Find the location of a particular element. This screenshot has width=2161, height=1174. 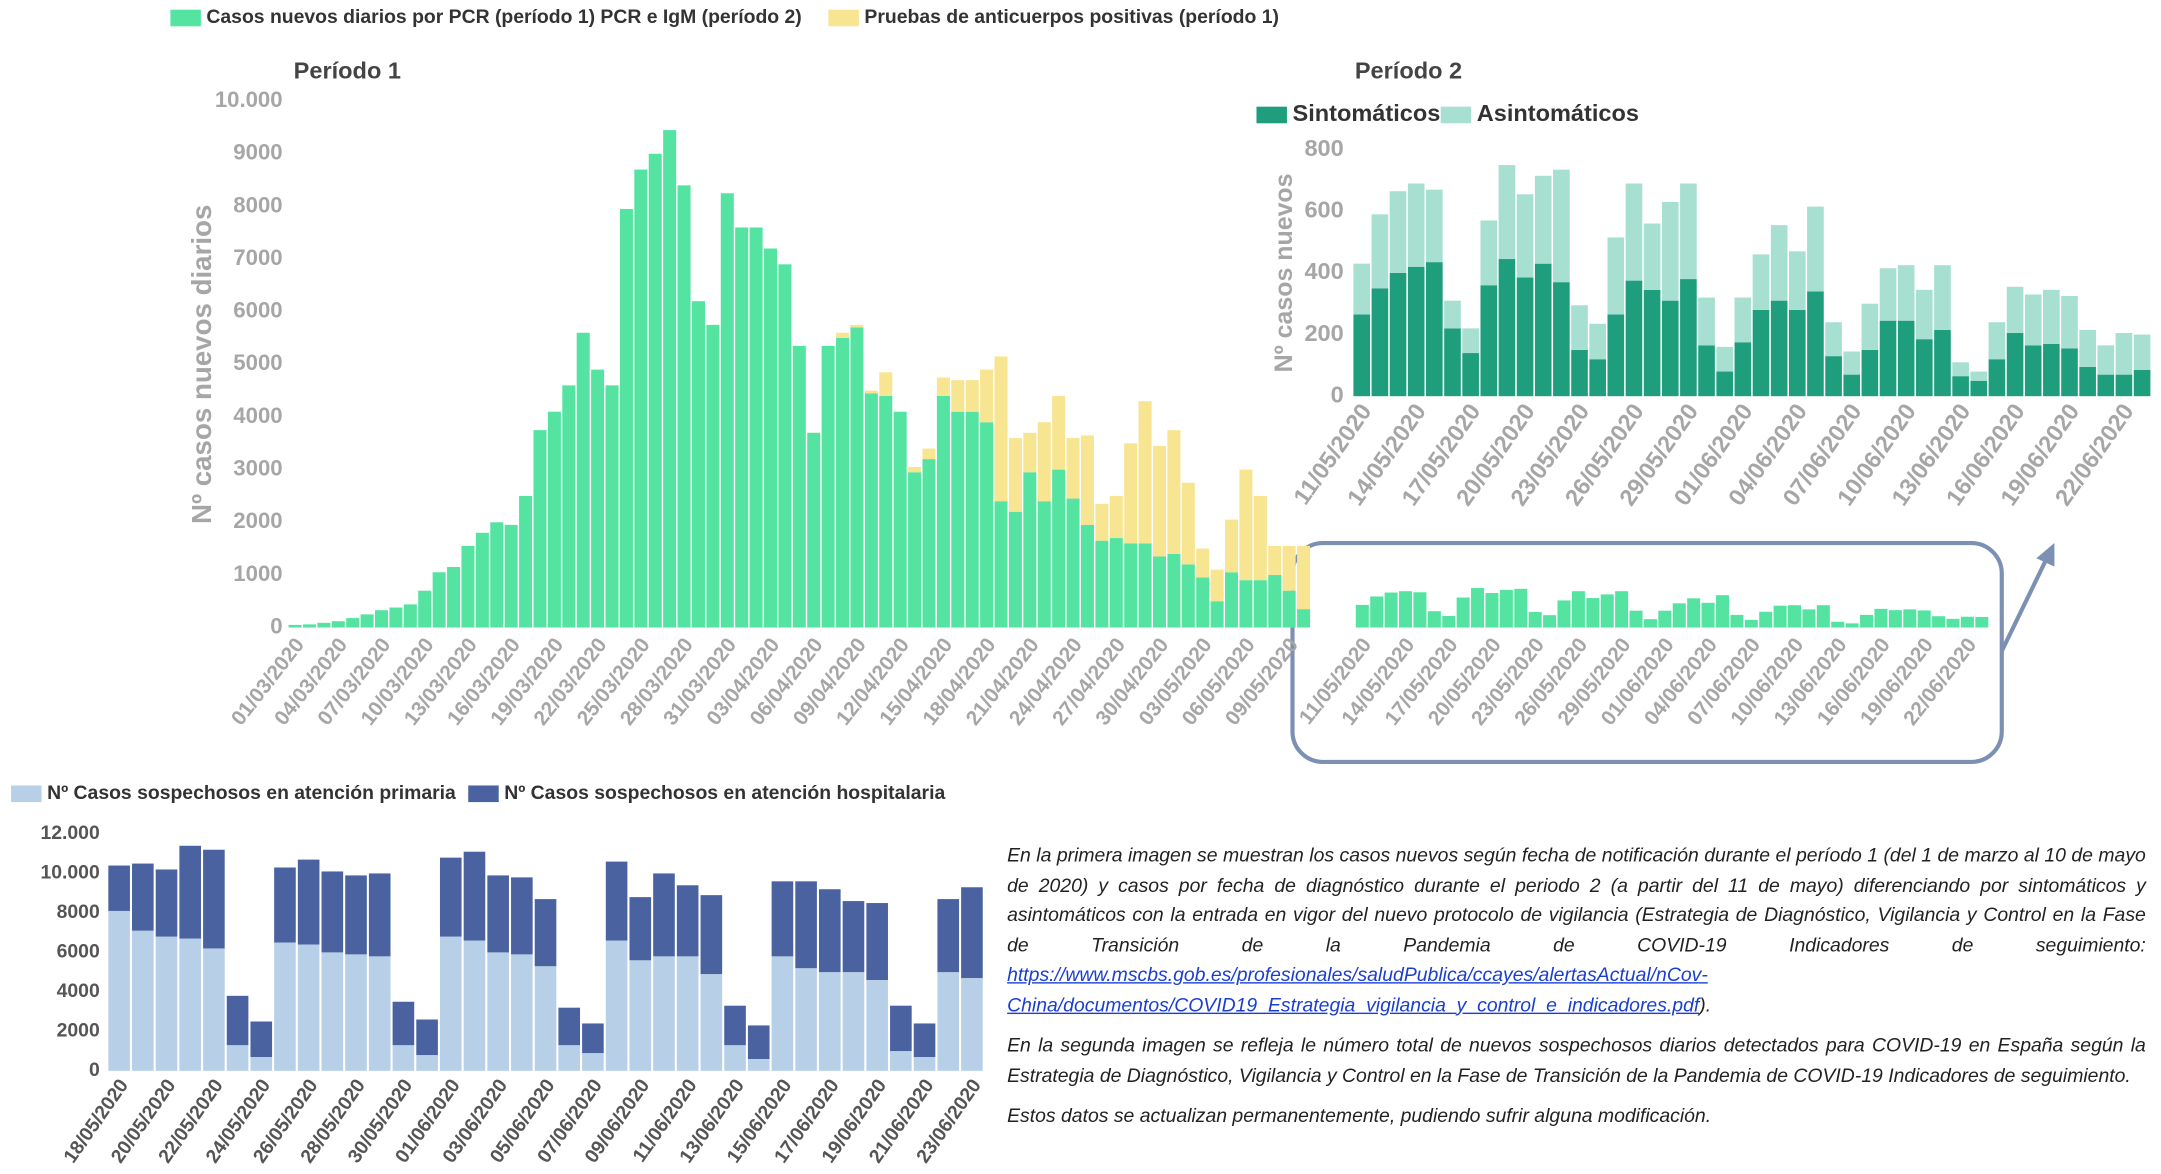

y-axis-label: Nº casos nuevos is located at coordinates (1284, 272).